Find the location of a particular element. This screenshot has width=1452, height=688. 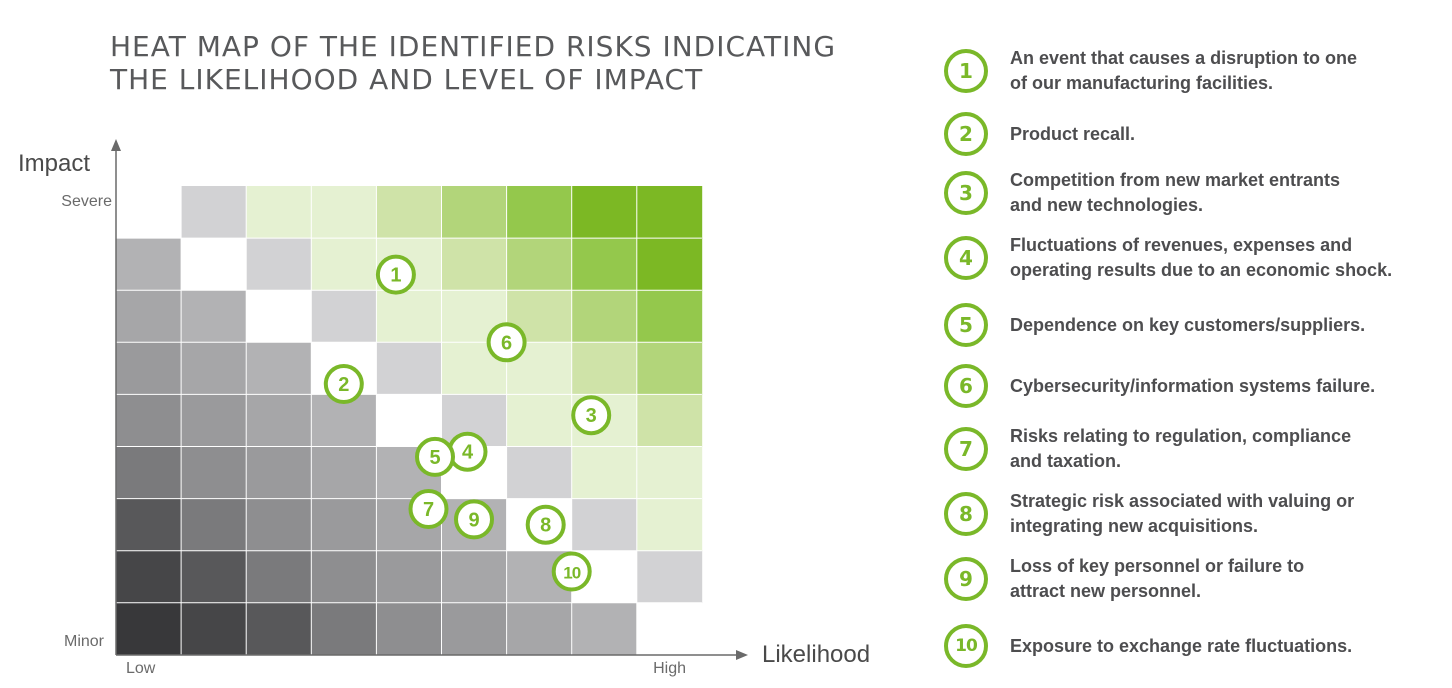

risk-marker-number: 7 is located at coordinates (428, 510).